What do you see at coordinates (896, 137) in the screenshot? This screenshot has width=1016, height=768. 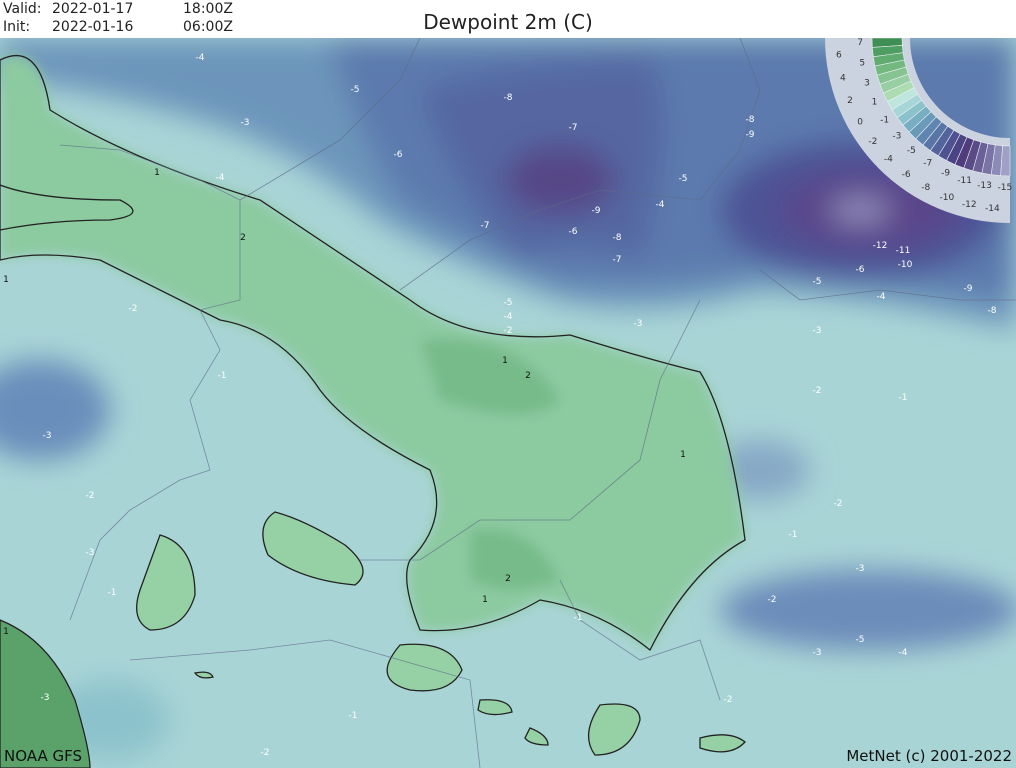 I see `legend-label: -3` at bounding box center [896, 137].